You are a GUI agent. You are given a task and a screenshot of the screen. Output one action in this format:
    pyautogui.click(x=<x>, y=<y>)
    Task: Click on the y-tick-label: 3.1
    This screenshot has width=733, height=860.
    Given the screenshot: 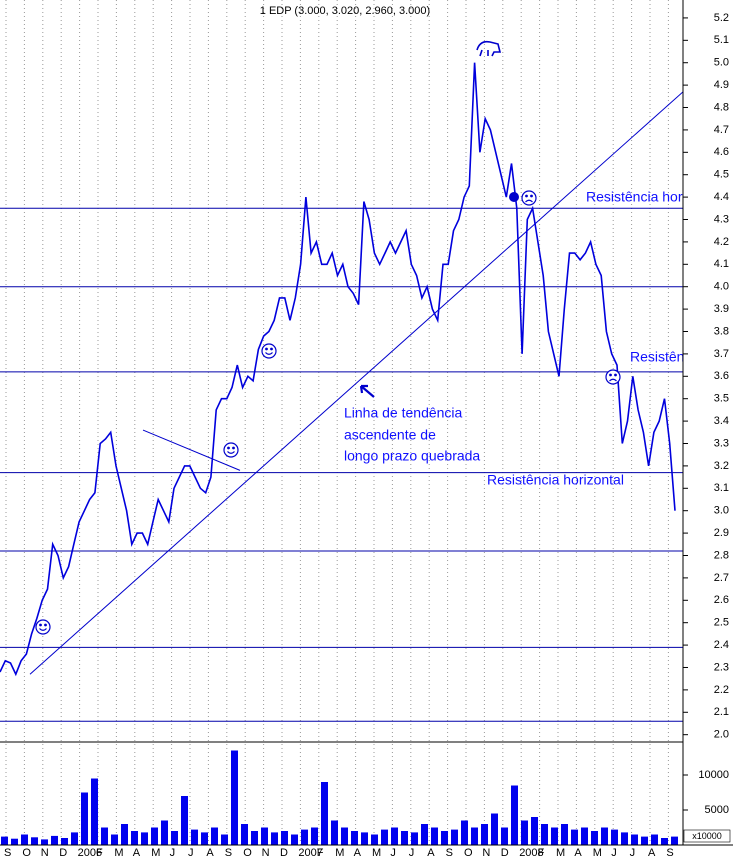 What is the action you would take?
    pyautogui.click(x=721, y=488)
    